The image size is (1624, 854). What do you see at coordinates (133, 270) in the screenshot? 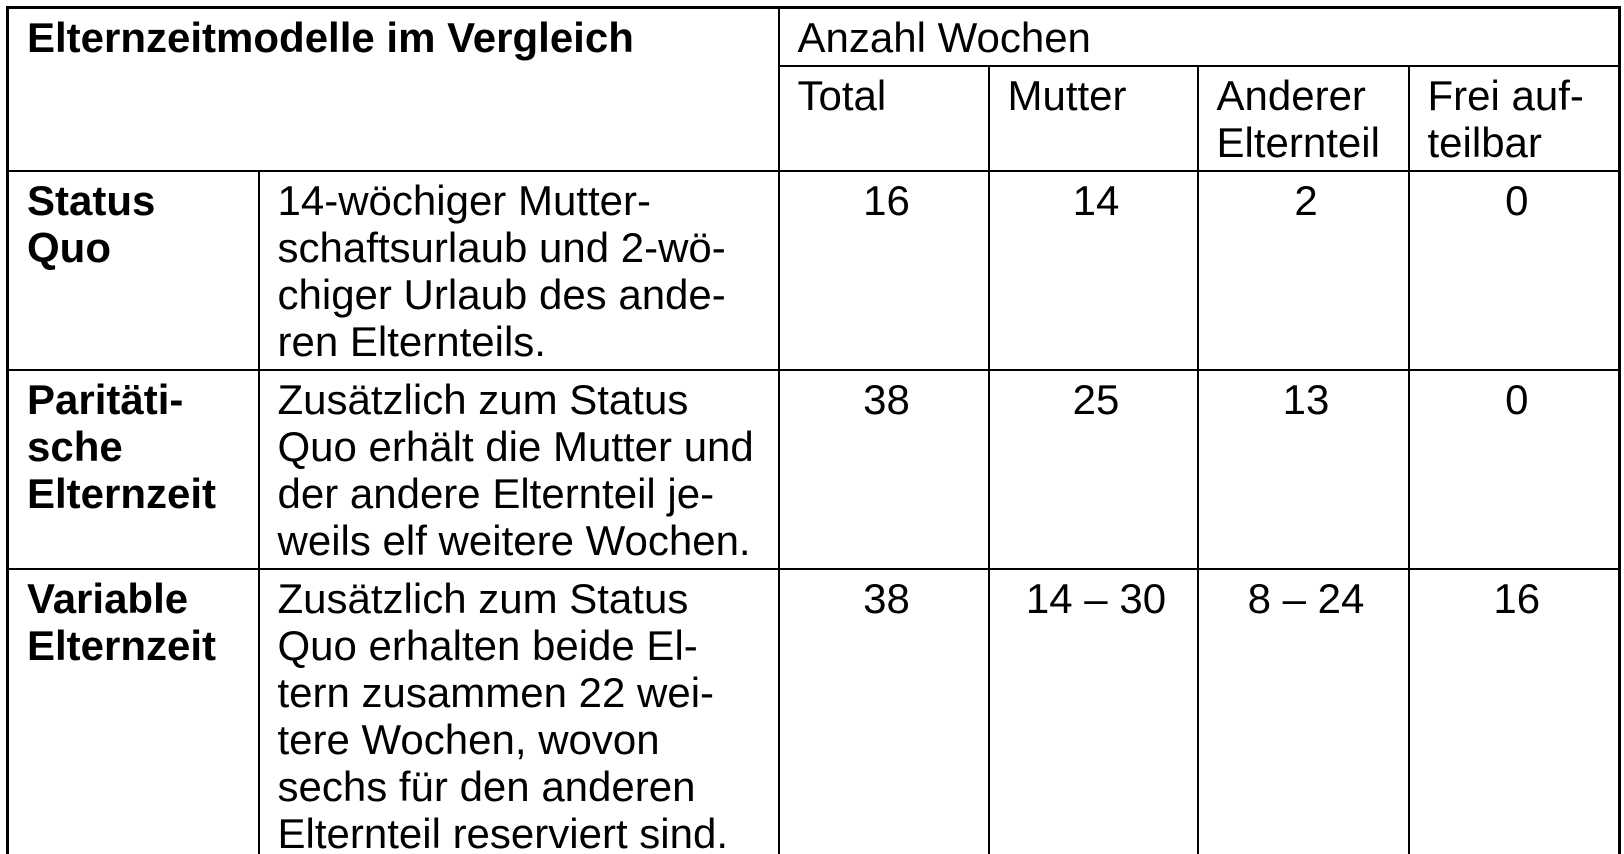
I see `model-name-cell: Status Quo` at bounding box center [133, 270].